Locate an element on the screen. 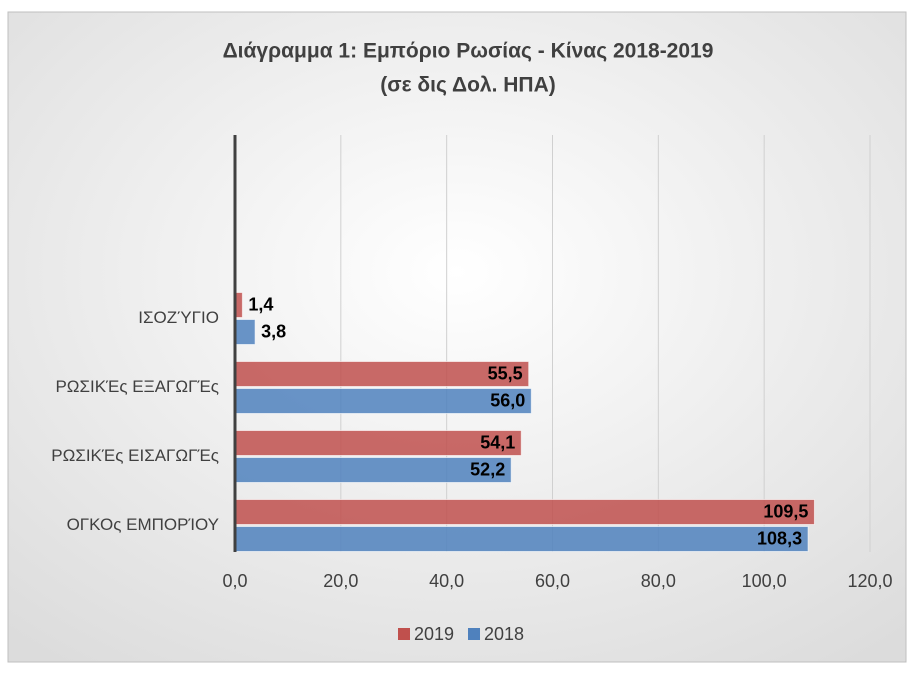  y-tick-label: ΙΣΟΖΎΓΙΟ is located at coordinates (178, 317).